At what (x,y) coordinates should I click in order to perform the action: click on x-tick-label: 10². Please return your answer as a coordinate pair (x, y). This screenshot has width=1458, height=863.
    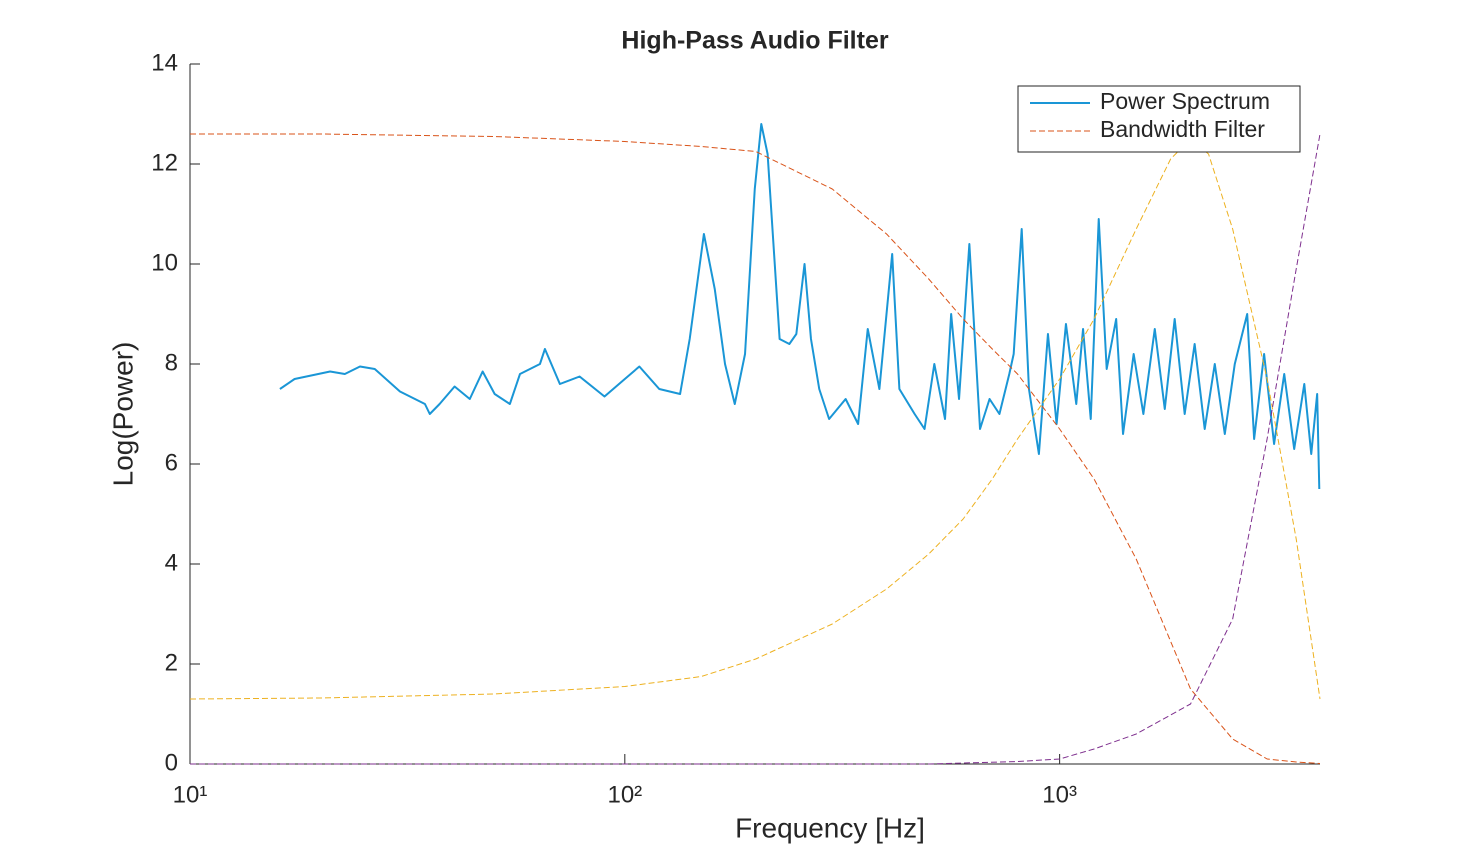
    Looking at the image, I should click on (624, 794).